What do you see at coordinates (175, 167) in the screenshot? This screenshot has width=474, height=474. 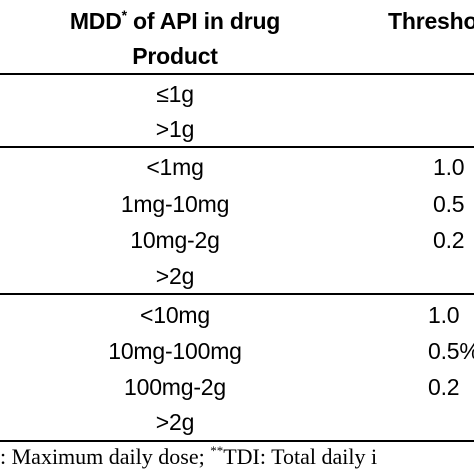 I see `table-cell-mdd: <1mg` at bounding box center [175, 167].